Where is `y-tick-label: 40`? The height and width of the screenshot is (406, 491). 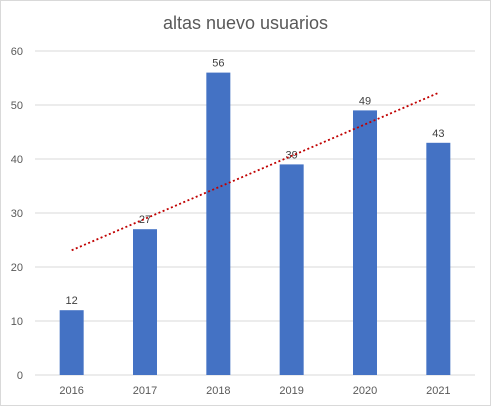 y-tick-label: 40 is located at coordinates (17, 160).